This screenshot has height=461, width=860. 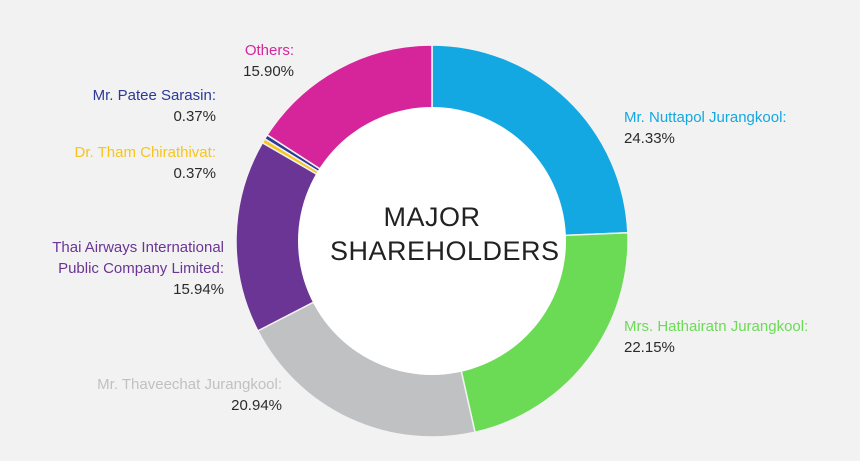 What do you see at coordinates (705, 117) in the screenshot?
I see `series-name-nuttapol: Mr. Nuttapol Jurangkool:` at bounding box center [705, 117].